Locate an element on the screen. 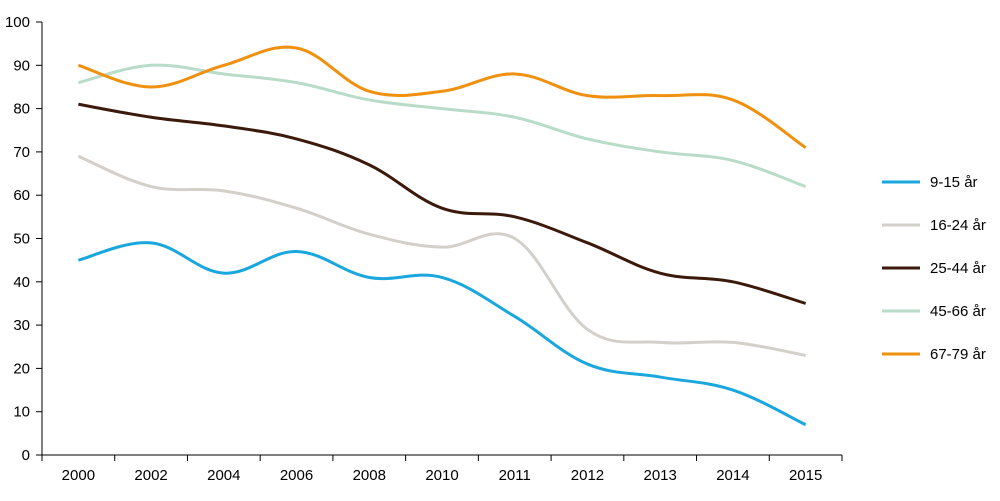 This screenshot has height=501, width=1000. legend-label: 45-66 år is located at coordinates (958, 311).